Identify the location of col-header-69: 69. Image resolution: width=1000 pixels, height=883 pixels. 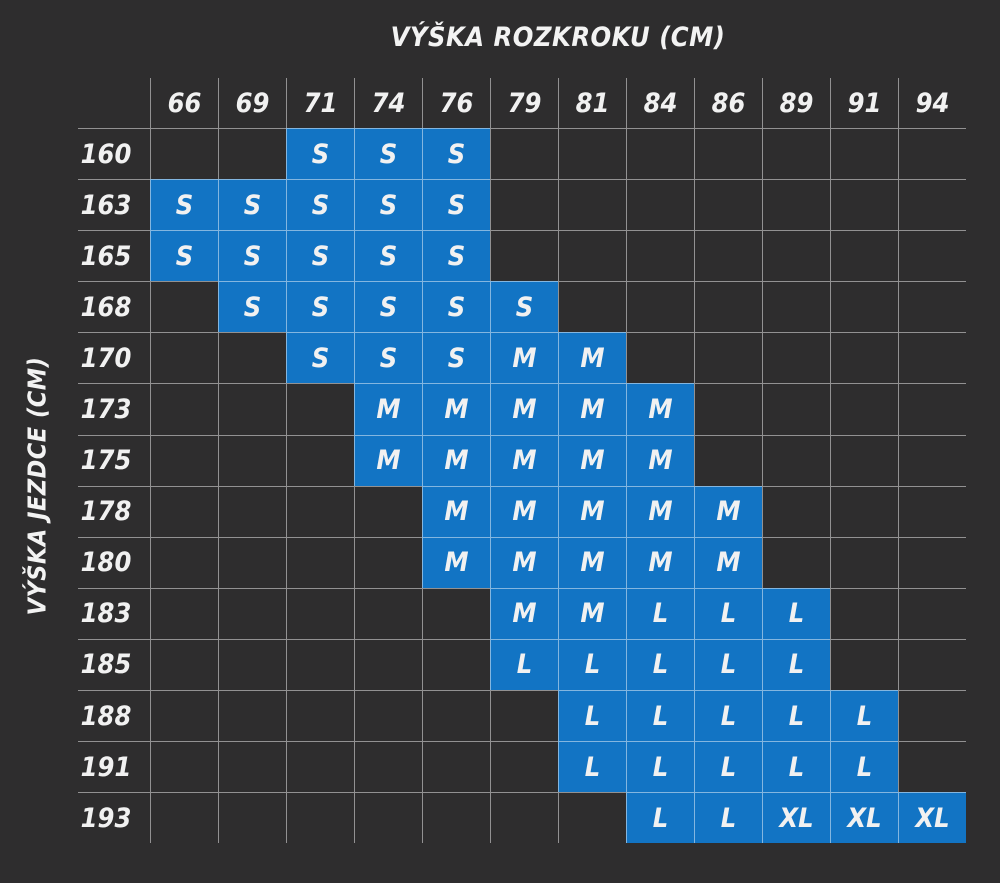
(252, 103).